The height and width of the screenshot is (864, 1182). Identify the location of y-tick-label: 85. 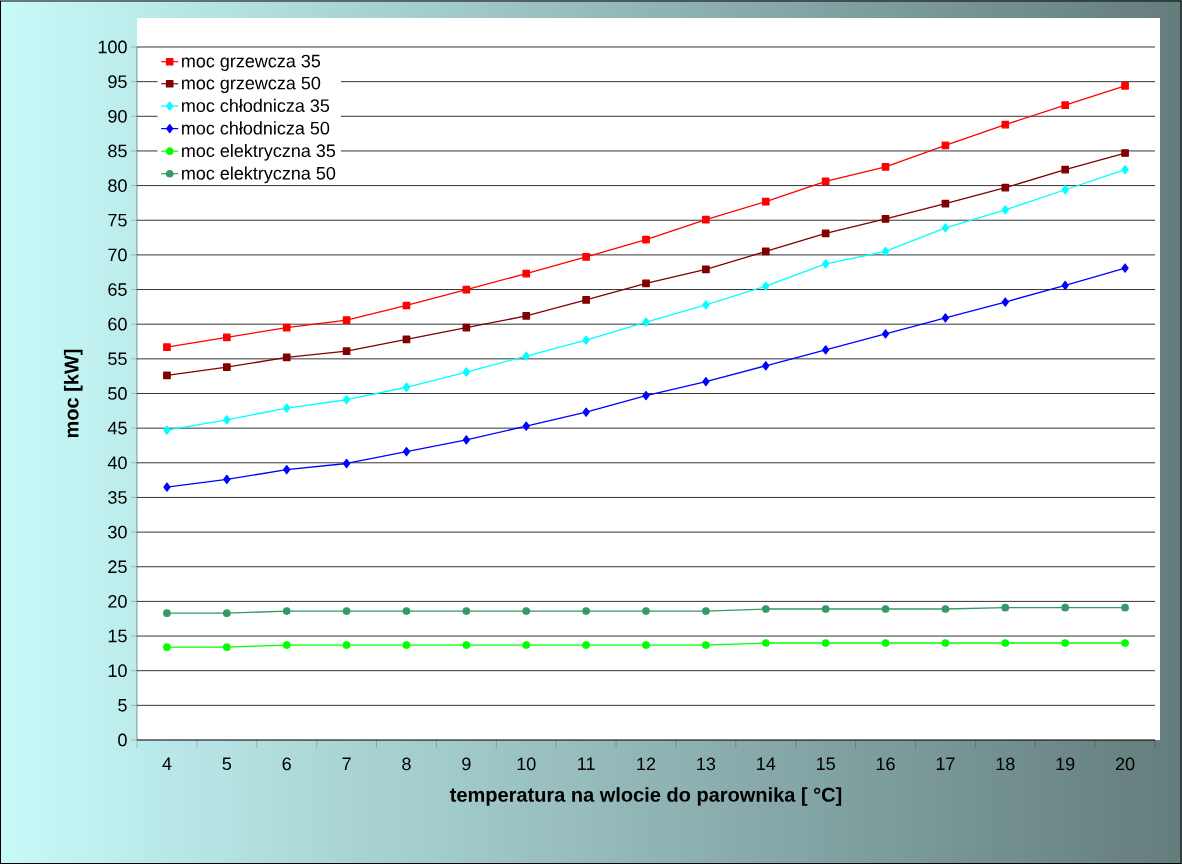
(117, 151).